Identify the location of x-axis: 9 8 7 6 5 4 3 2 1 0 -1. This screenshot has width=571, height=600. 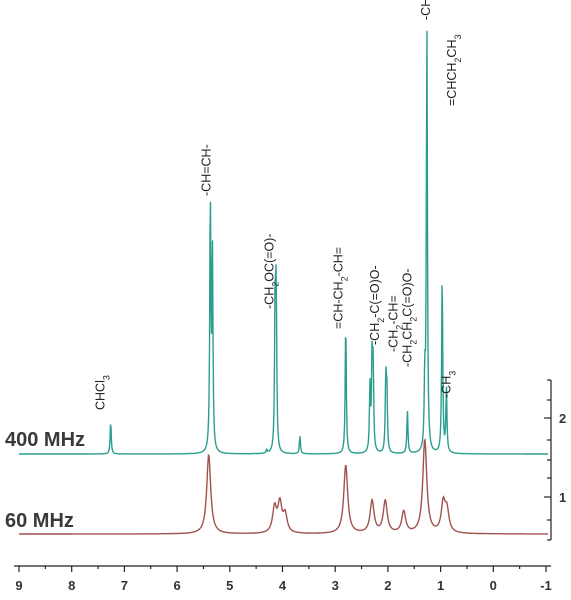
(283, 579).